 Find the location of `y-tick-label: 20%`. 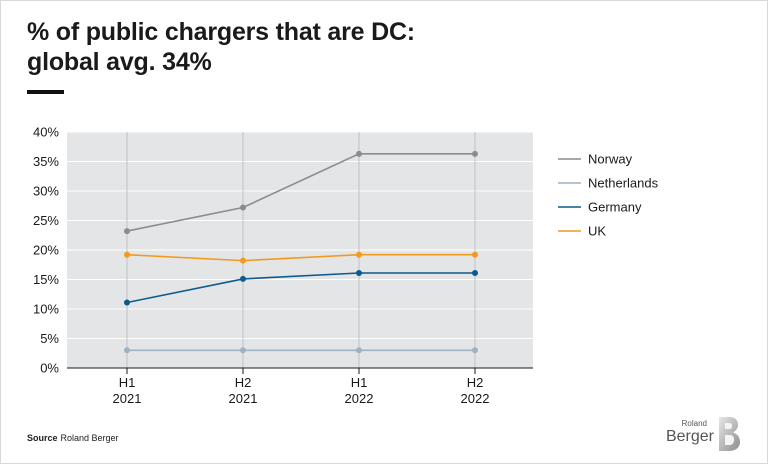

y-tick-label: 20% is located at coordinates (46, 250).